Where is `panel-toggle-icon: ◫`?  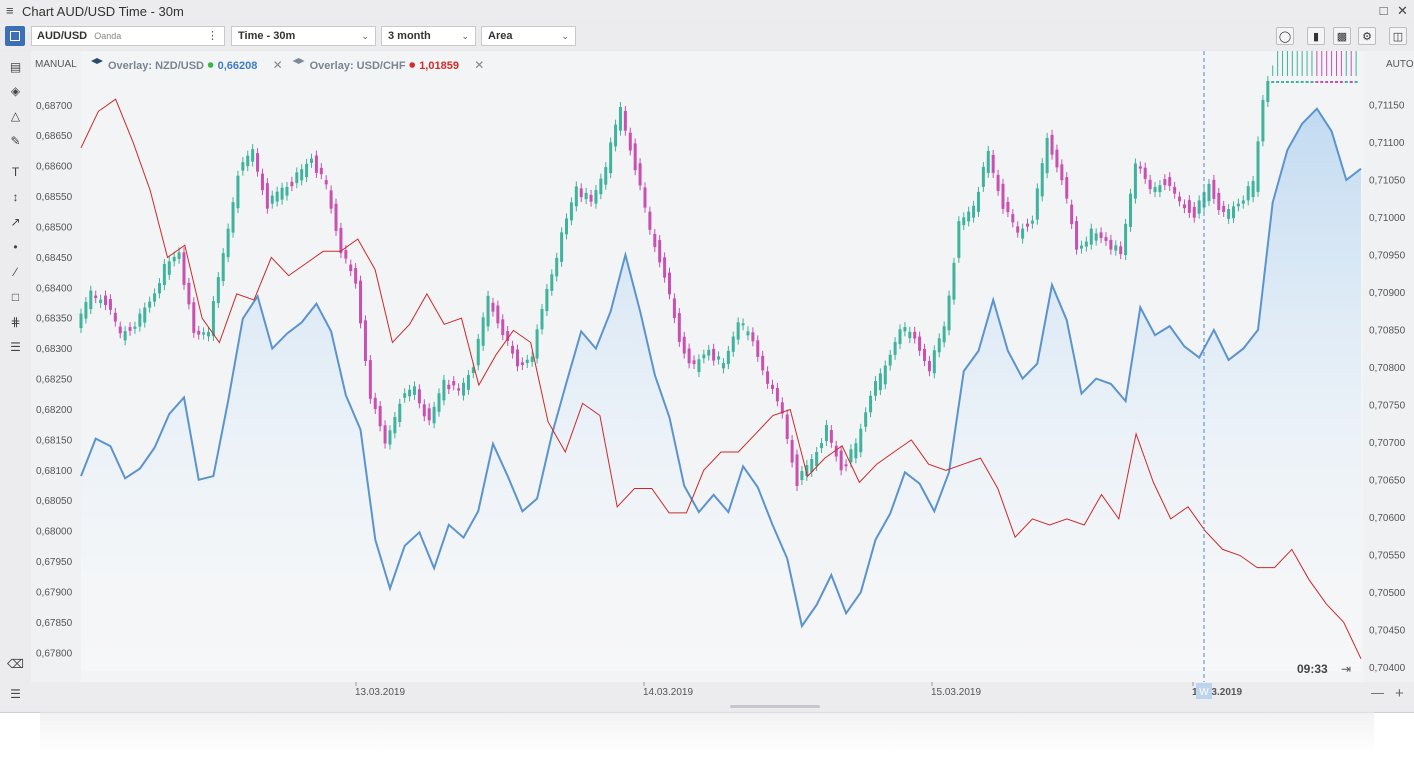
panel-toggle-icon: ◫ is located at coordinates (1398, 36).